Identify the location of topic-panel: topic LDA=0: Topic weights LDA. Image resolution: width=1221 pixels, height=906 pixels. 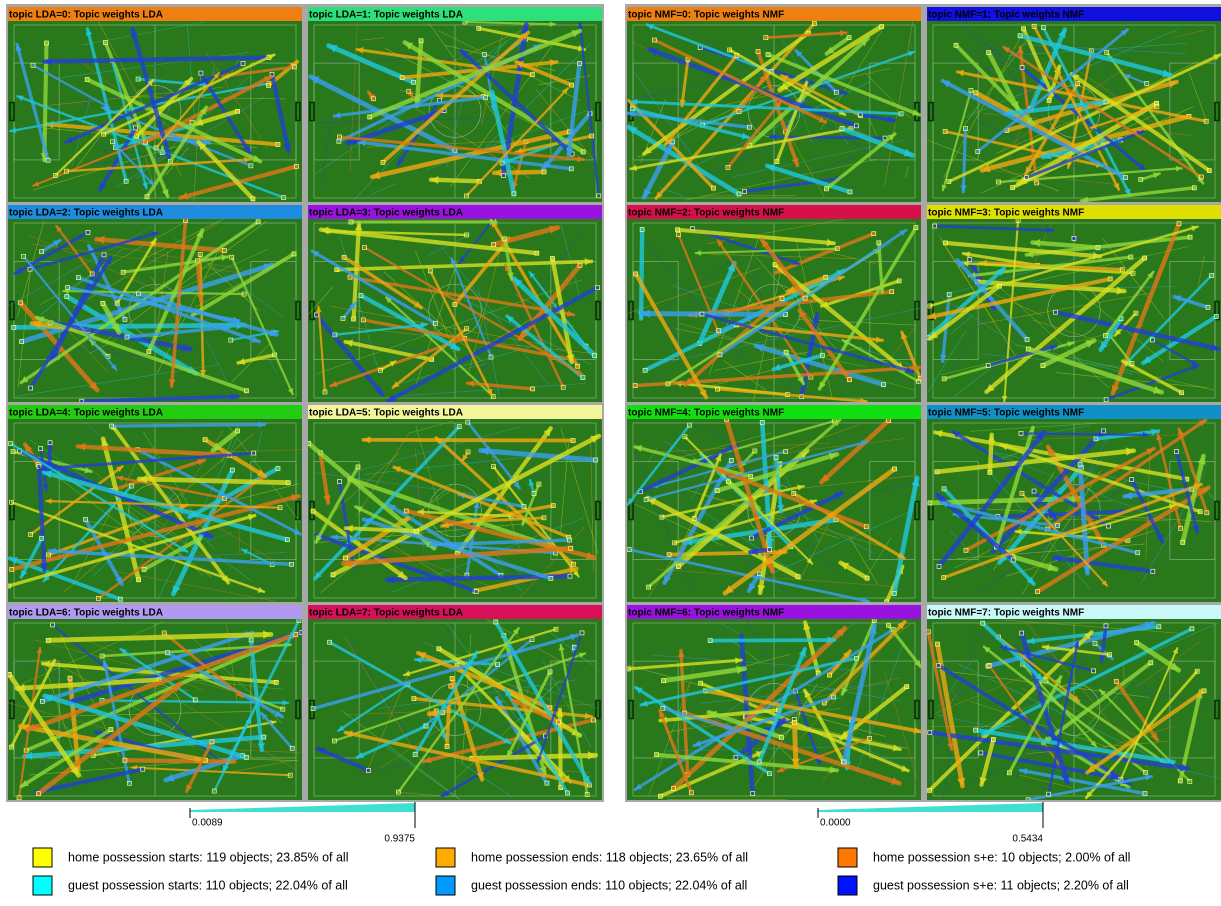
(155, 104).